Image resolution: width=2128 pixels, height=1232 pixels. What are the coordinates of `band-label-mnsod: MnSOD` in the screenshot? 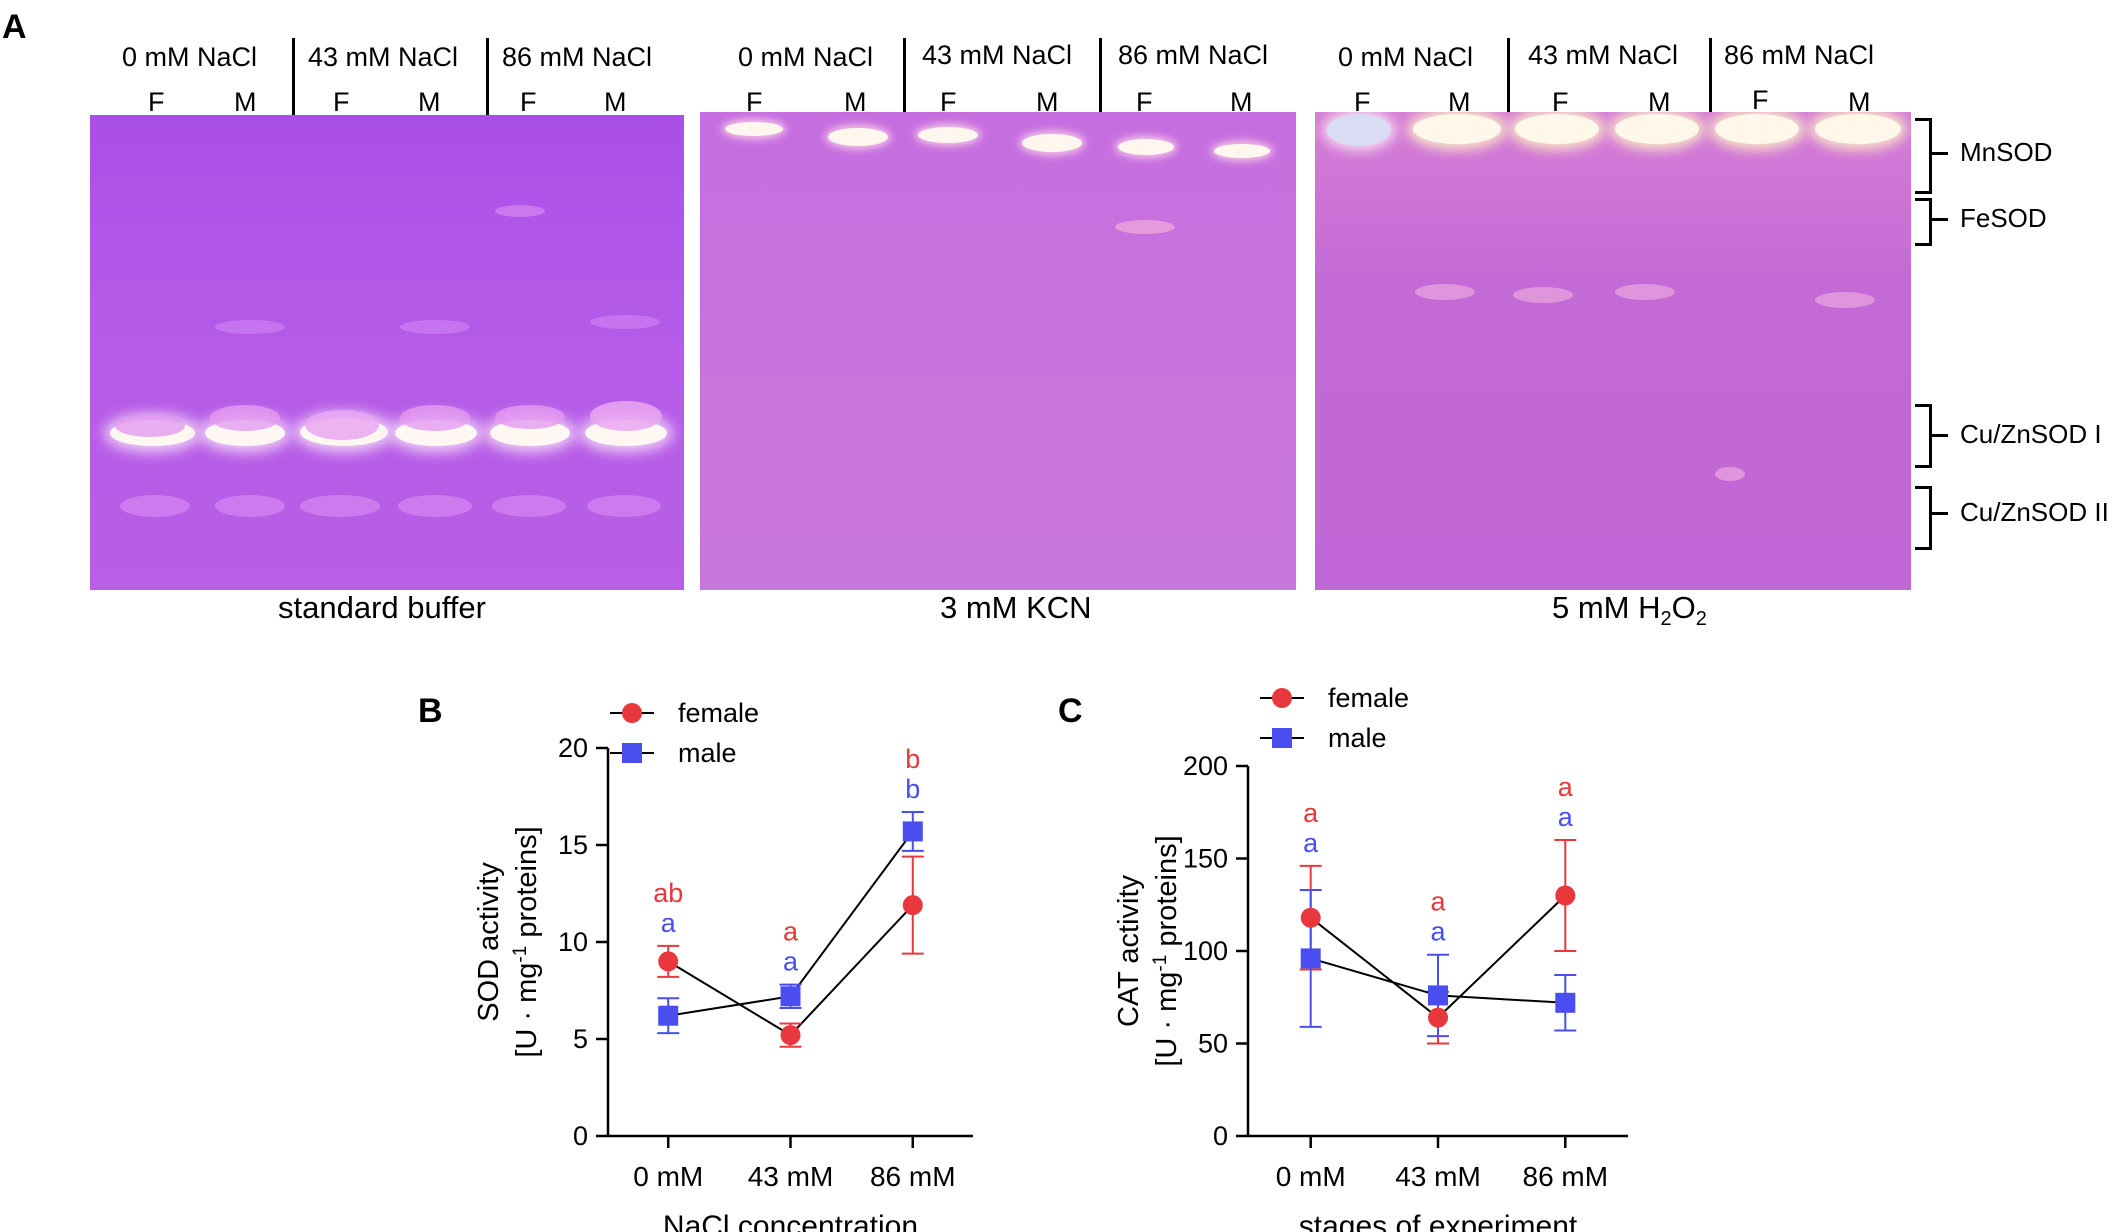 It's located at (2006, 152).